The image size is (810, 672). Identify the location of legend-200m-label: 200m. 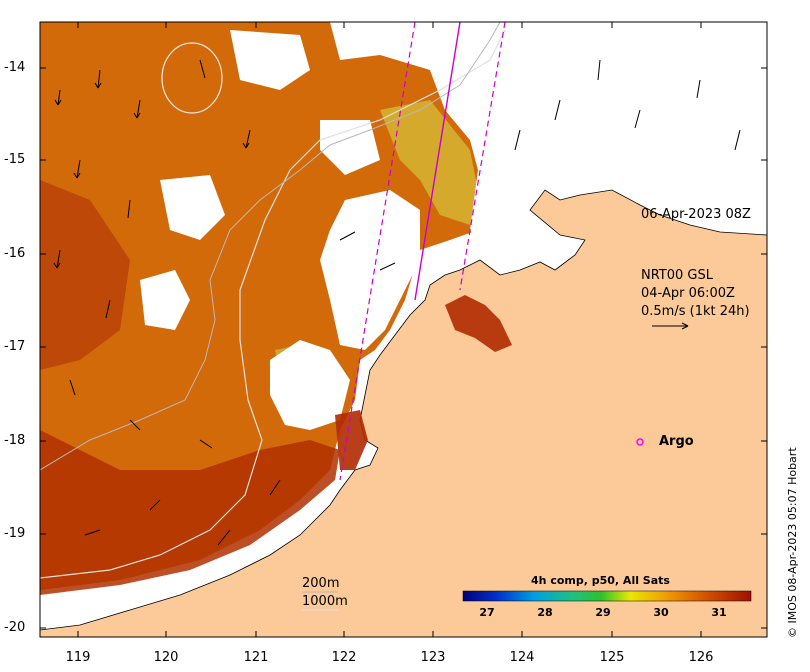
(321, 583).